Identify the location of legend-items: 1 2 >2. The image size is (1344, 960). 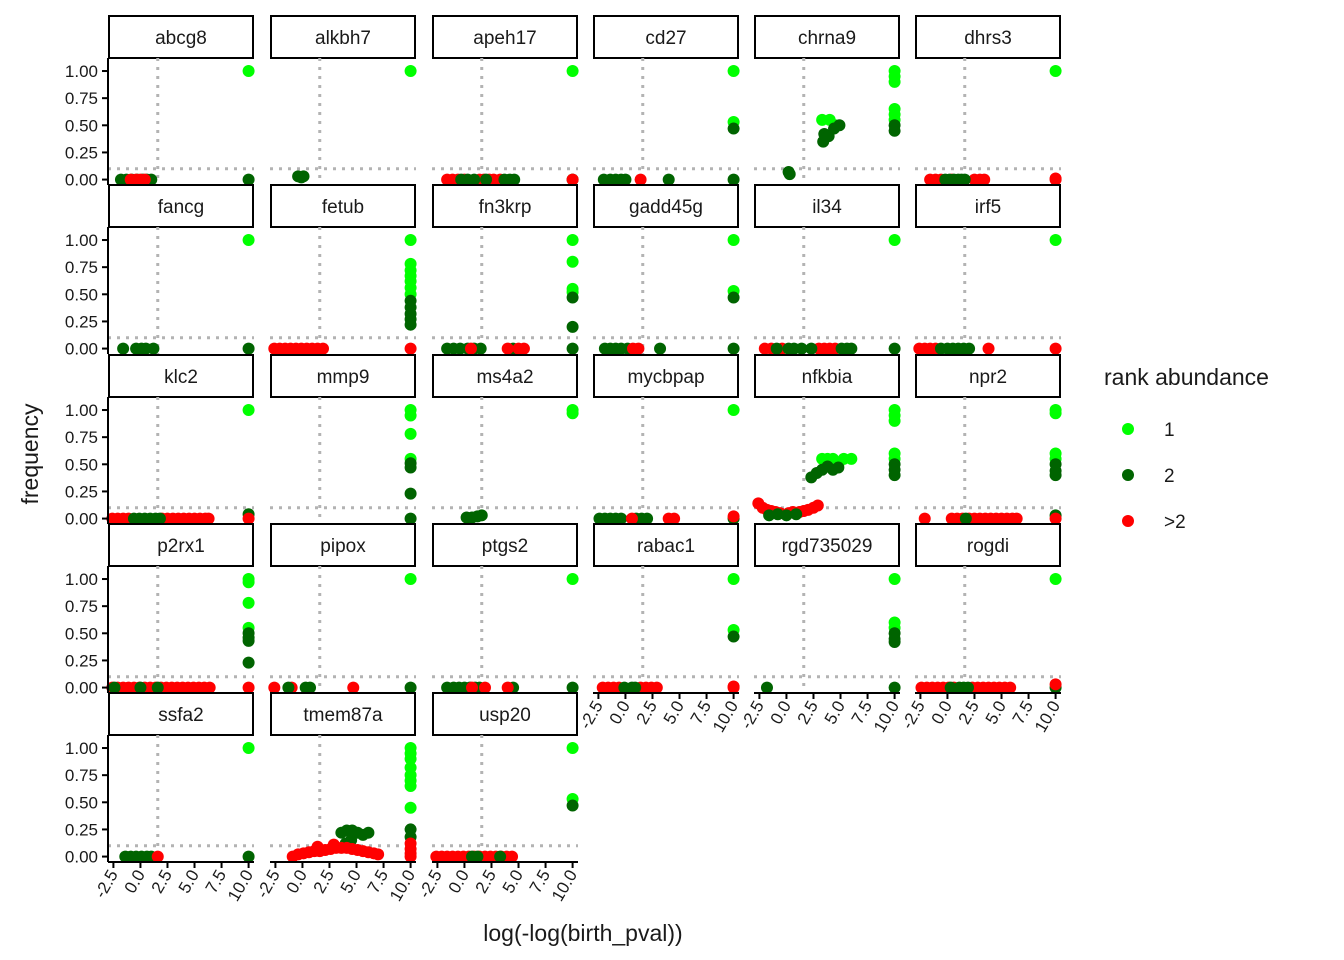
(1154, 476).